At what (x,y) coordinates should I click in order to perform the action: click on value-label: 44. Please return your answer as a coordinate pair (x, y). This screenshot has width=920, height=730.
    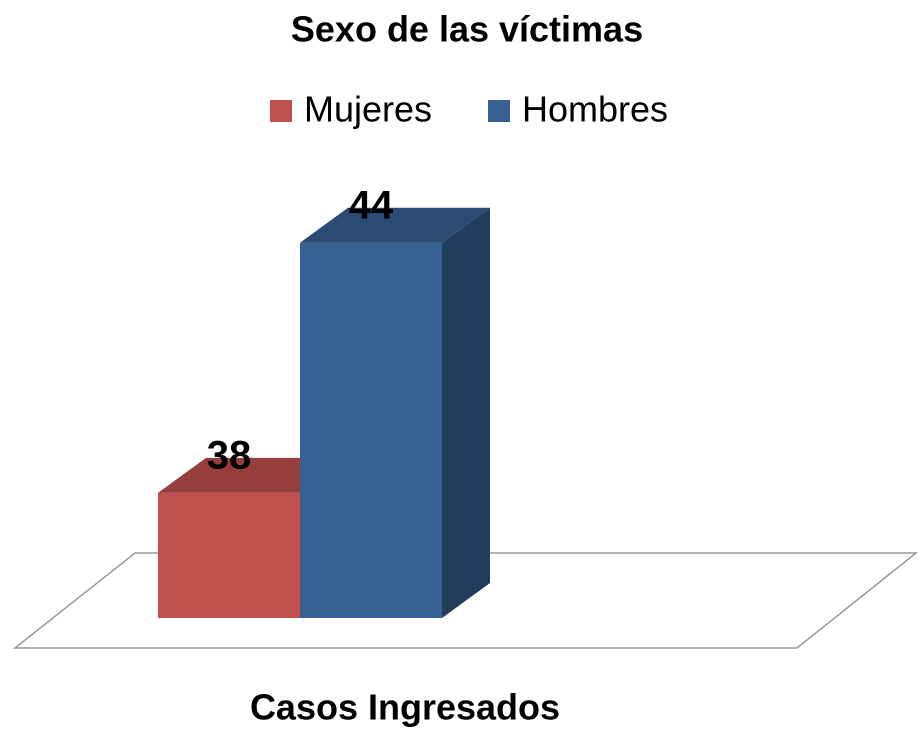
    Looking at the image, I should click on (371, 205).